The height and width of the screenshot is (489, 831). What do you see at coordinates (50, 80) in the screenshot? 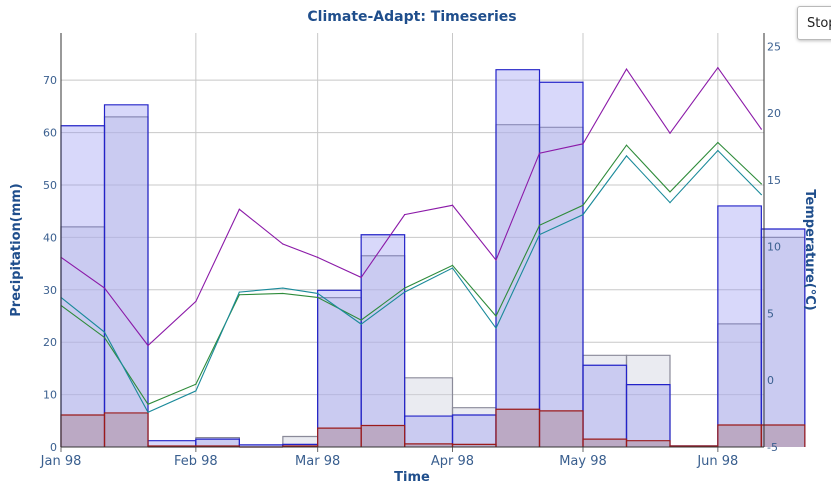
I see `y-left-tick-label: 70` at bounding box center [50, 80].